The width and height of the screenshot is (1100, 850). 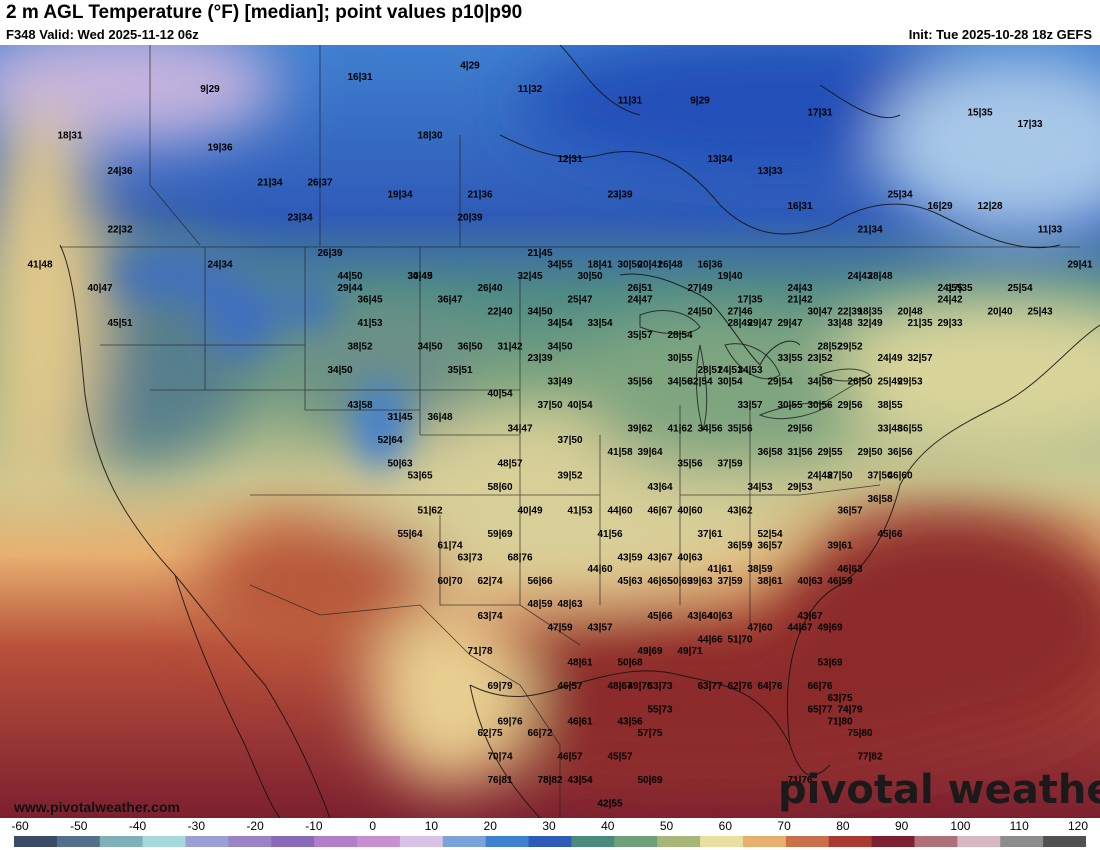 What do you see at coordinates (689, 511) in the screenshot?
I see `point-value: 40|60` at bounding box center [689, 511].